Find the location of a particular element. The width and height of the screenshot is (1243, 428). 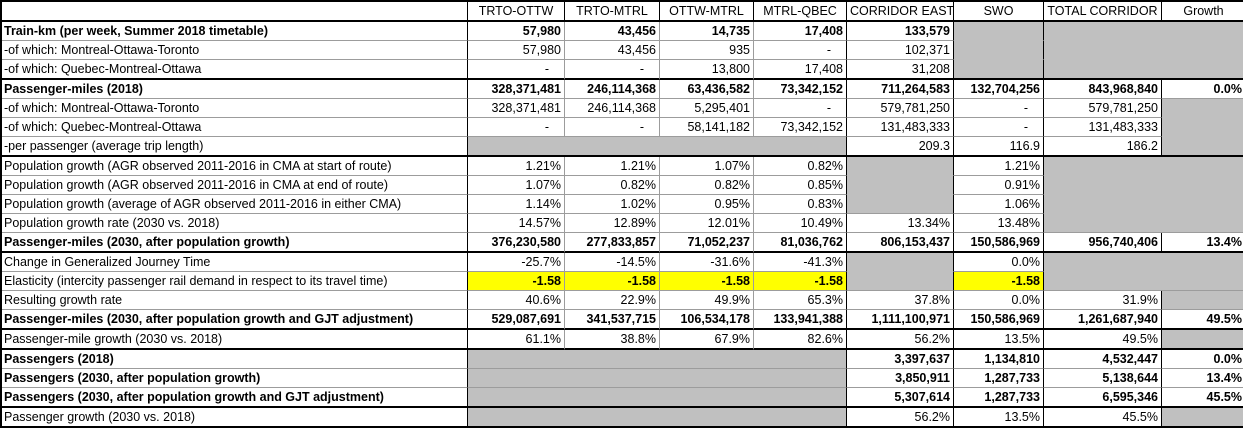

row-label: Change in Generalized Journey Time is located at coordinates (235, 262).